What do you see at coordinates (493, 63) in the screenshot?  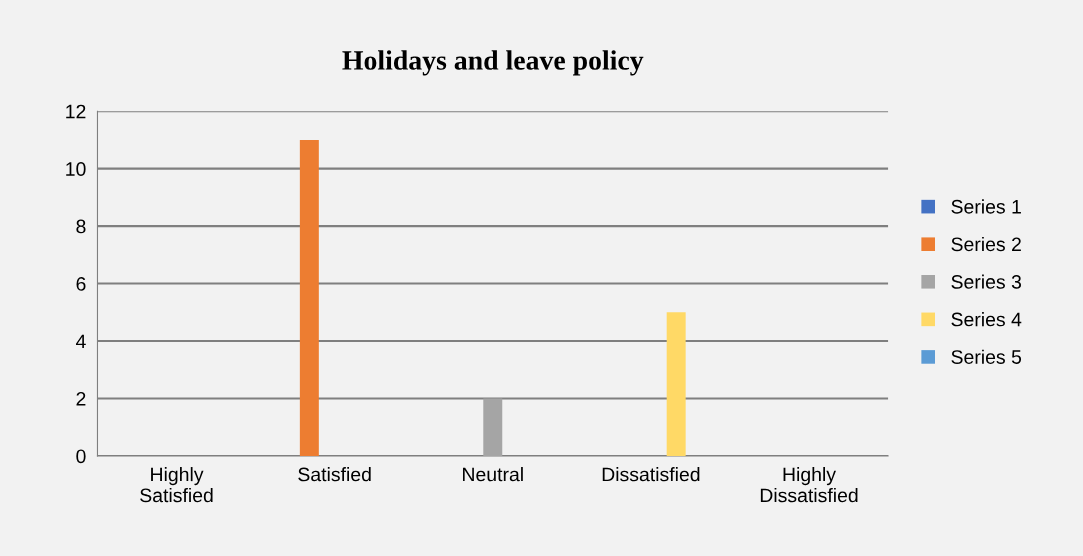 I see `chart-title: Holidays and leave policy` at bounding box center [493, 63].